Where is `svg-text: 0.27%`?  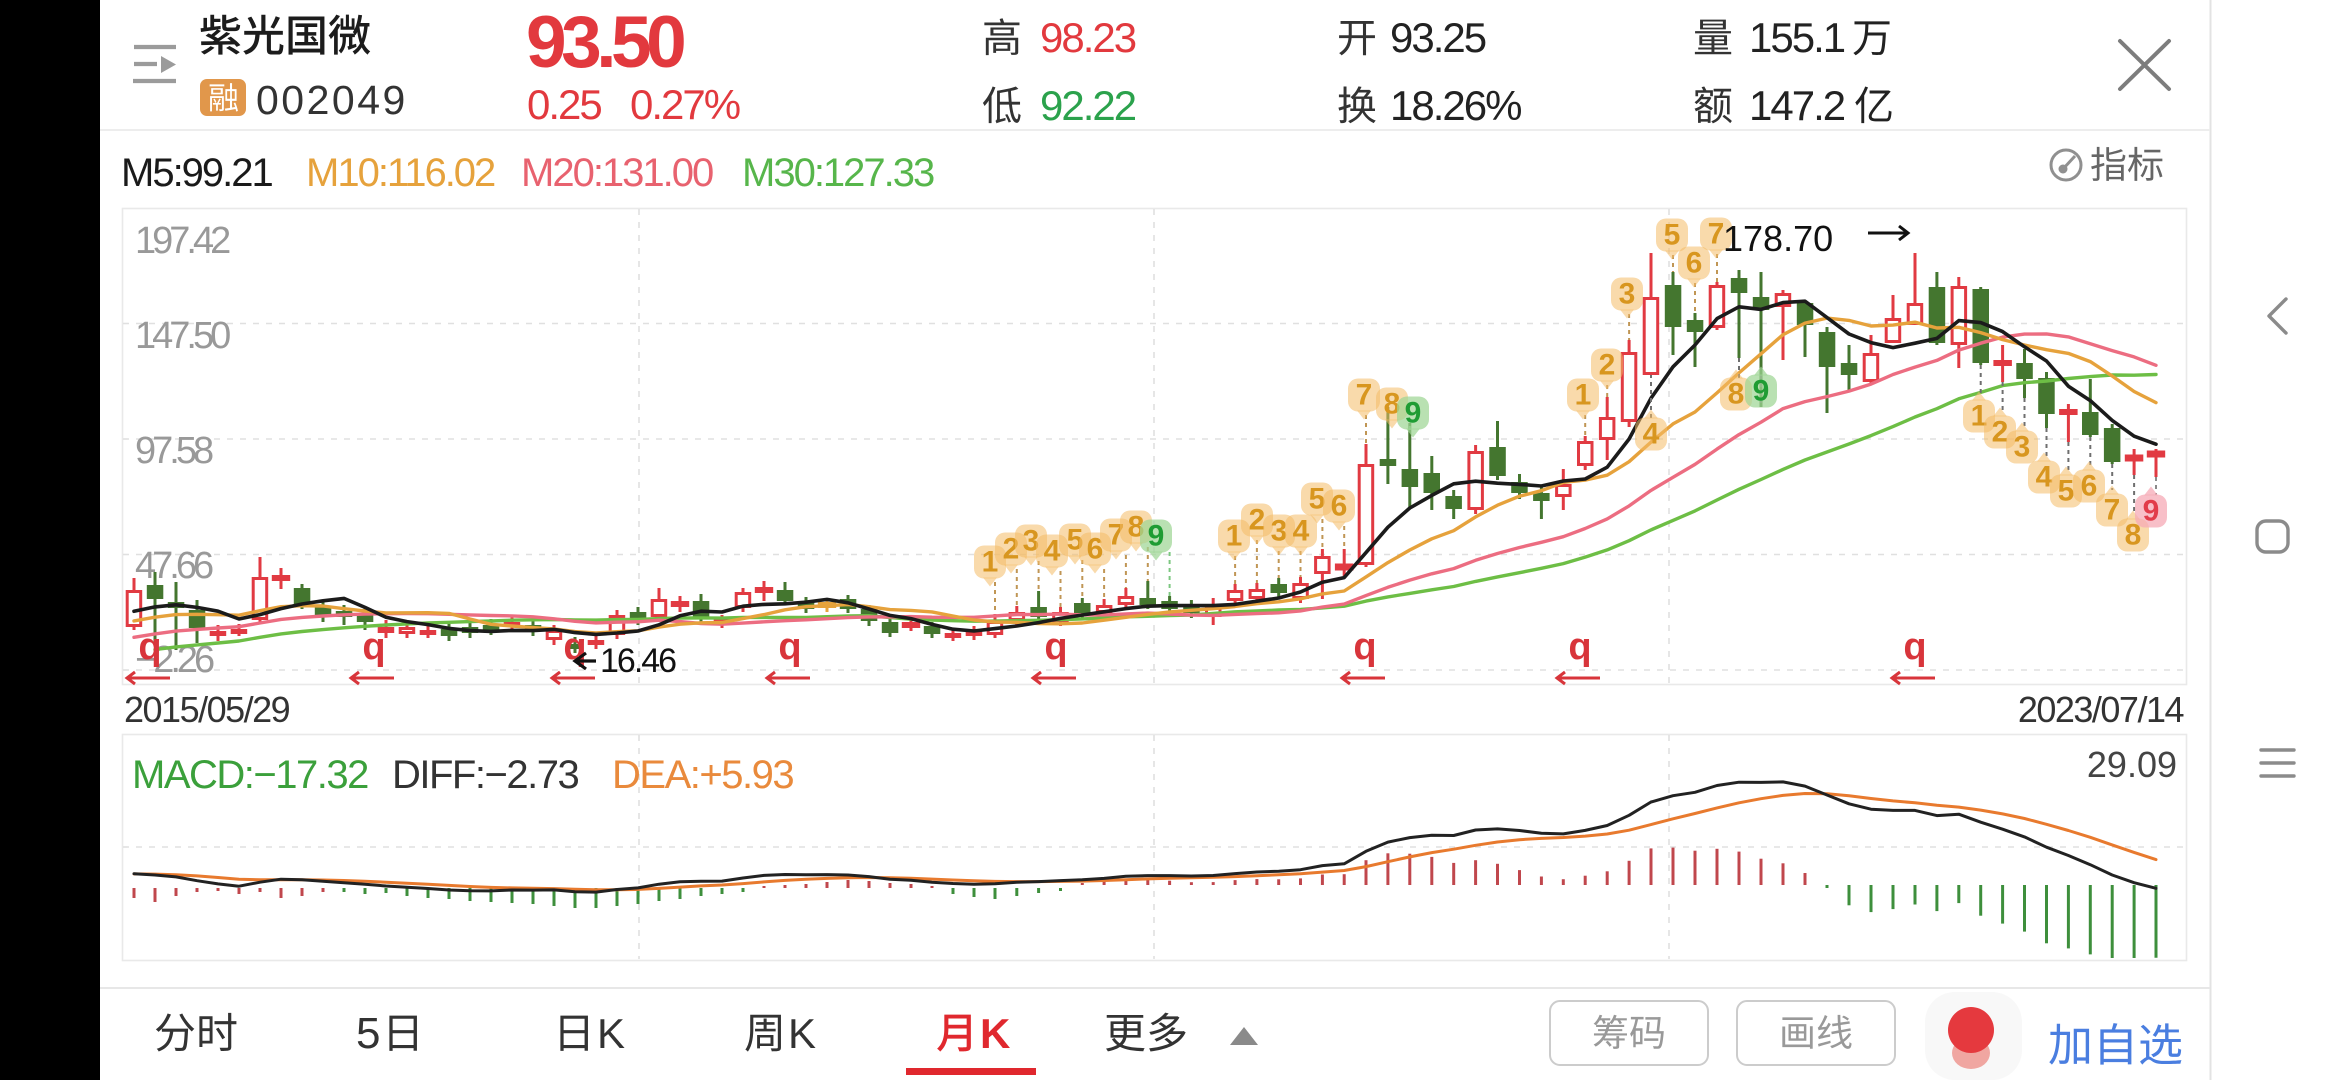 svg-text: 0.27% is located at coordinates (685, 104).